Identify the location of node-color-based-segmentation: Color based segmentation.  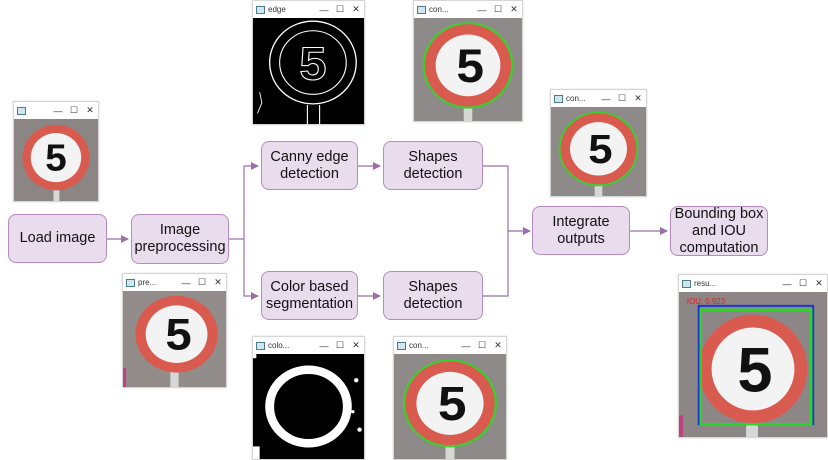
(309, 295).